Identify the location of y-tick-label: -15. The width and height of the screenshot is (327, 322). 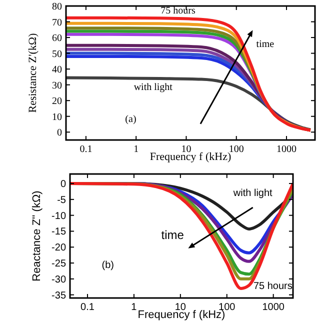
(59, 232).